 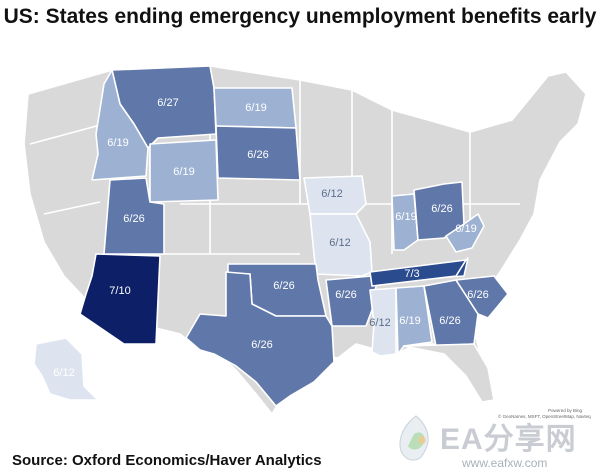 I want to click on state-indiana, so click(x=405, y=222).